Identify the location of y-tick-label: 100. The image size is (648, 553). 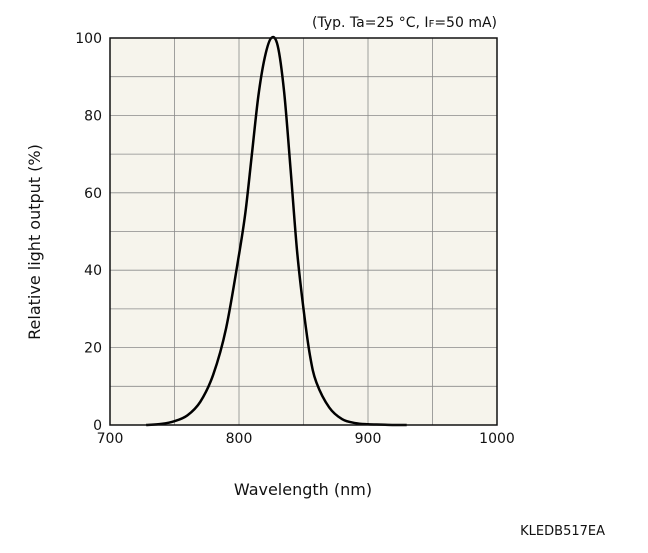
(88, 39).